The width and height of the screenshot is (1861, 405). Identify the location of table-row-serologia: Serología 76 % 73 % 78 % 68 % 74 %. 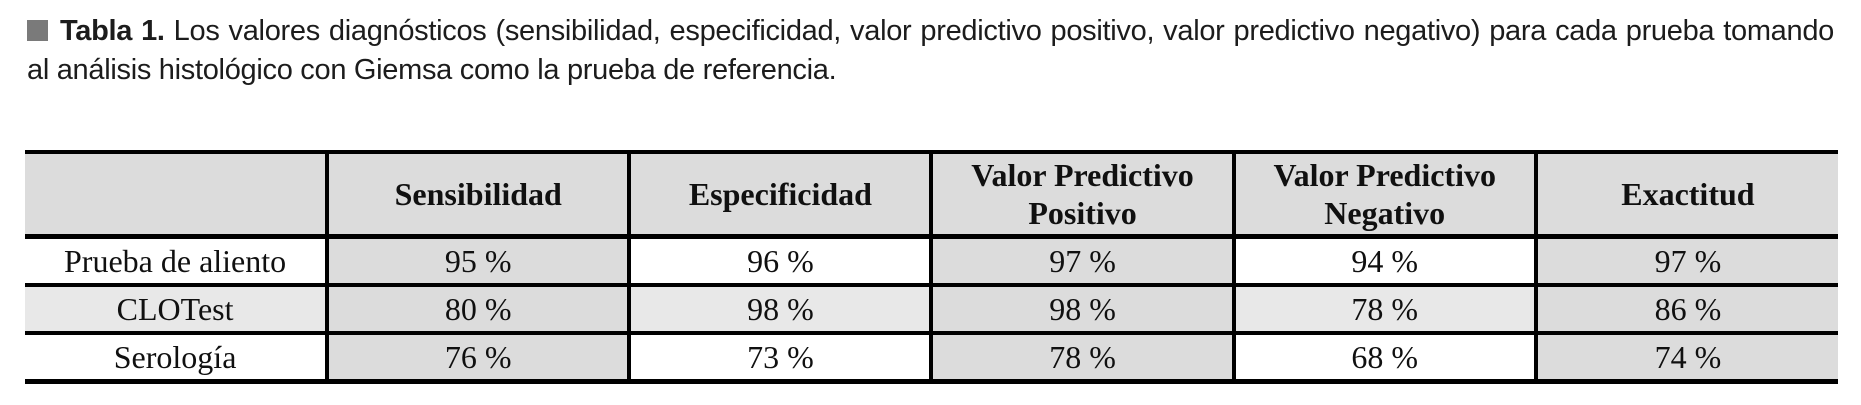
(931, 357).